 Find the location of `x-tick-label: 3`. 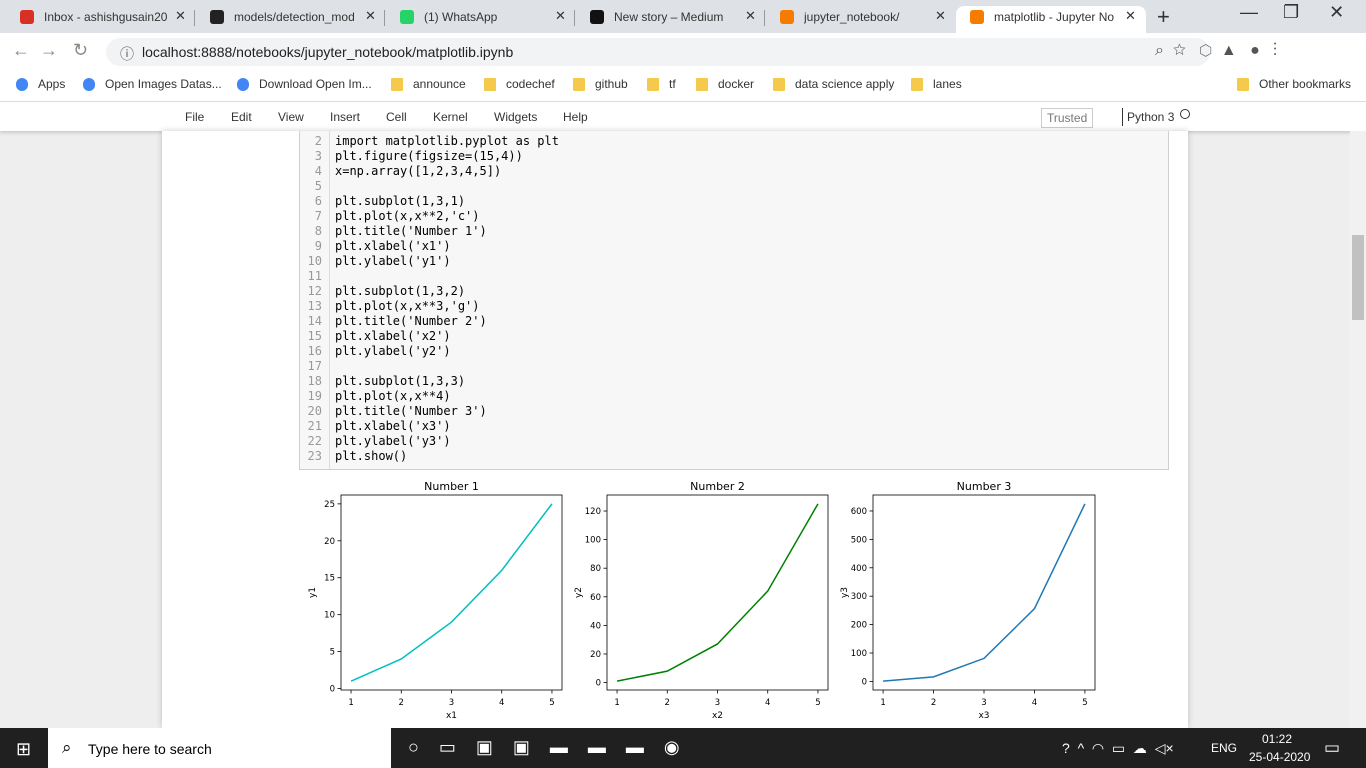

x-tick-label: 3 is located at coordinates (983, 703).